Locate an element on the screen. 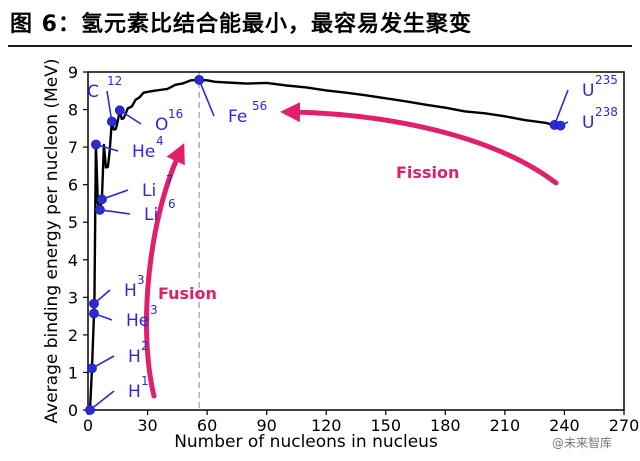 This screenshot has height=461, width=640. isotope-label: C is located at coordinates (93, 92).